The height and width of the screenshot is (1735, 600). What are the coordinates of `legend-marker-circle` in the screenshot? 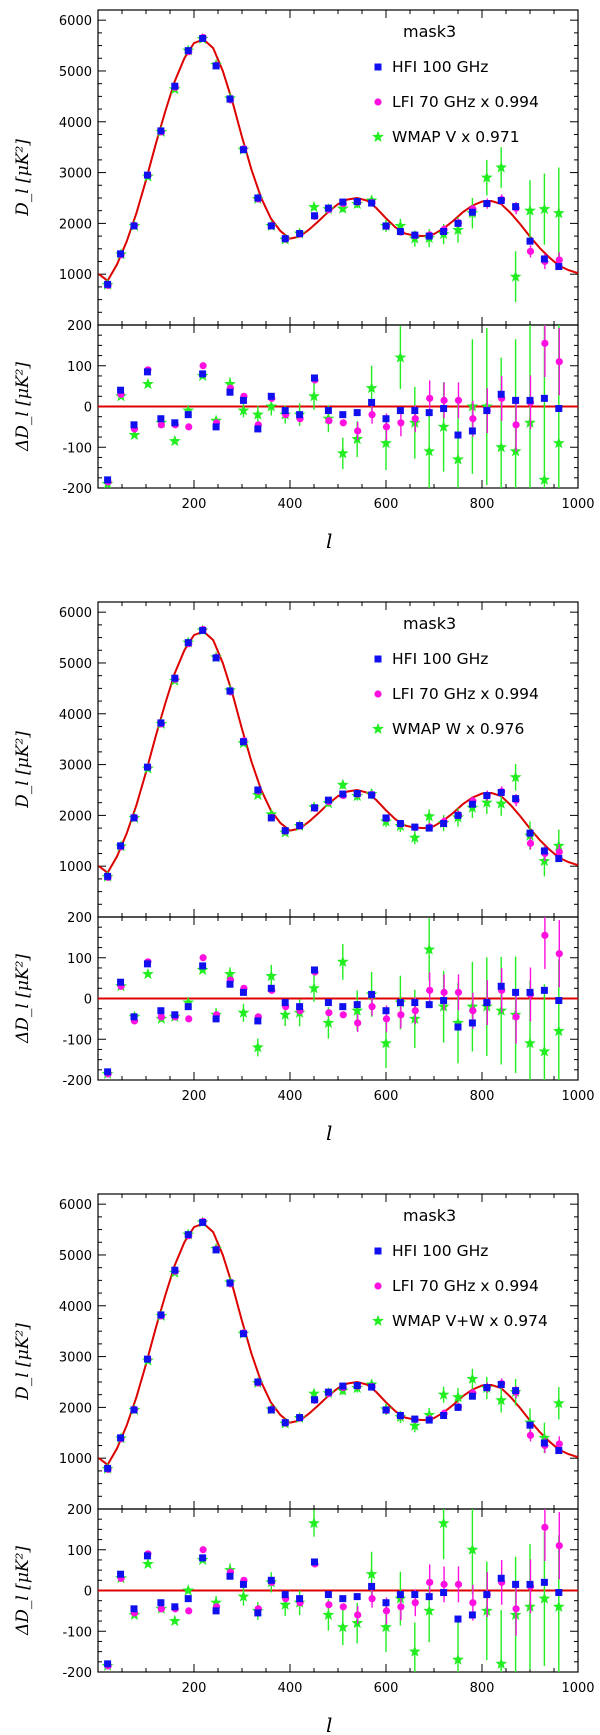 It's located at (378, 694).